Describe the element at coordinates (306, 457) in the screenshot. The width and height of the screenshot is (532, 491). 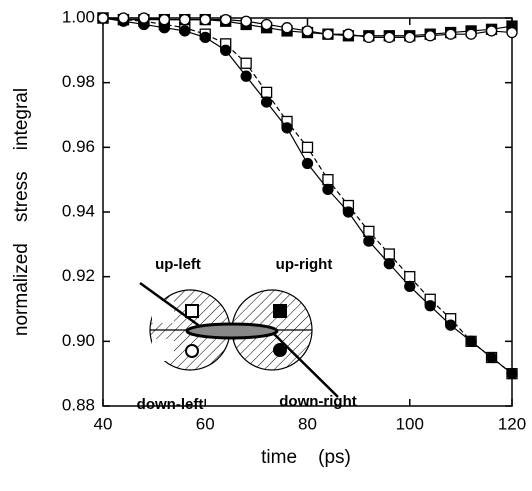
I see `x-axis-title: time (ps)` at that location.